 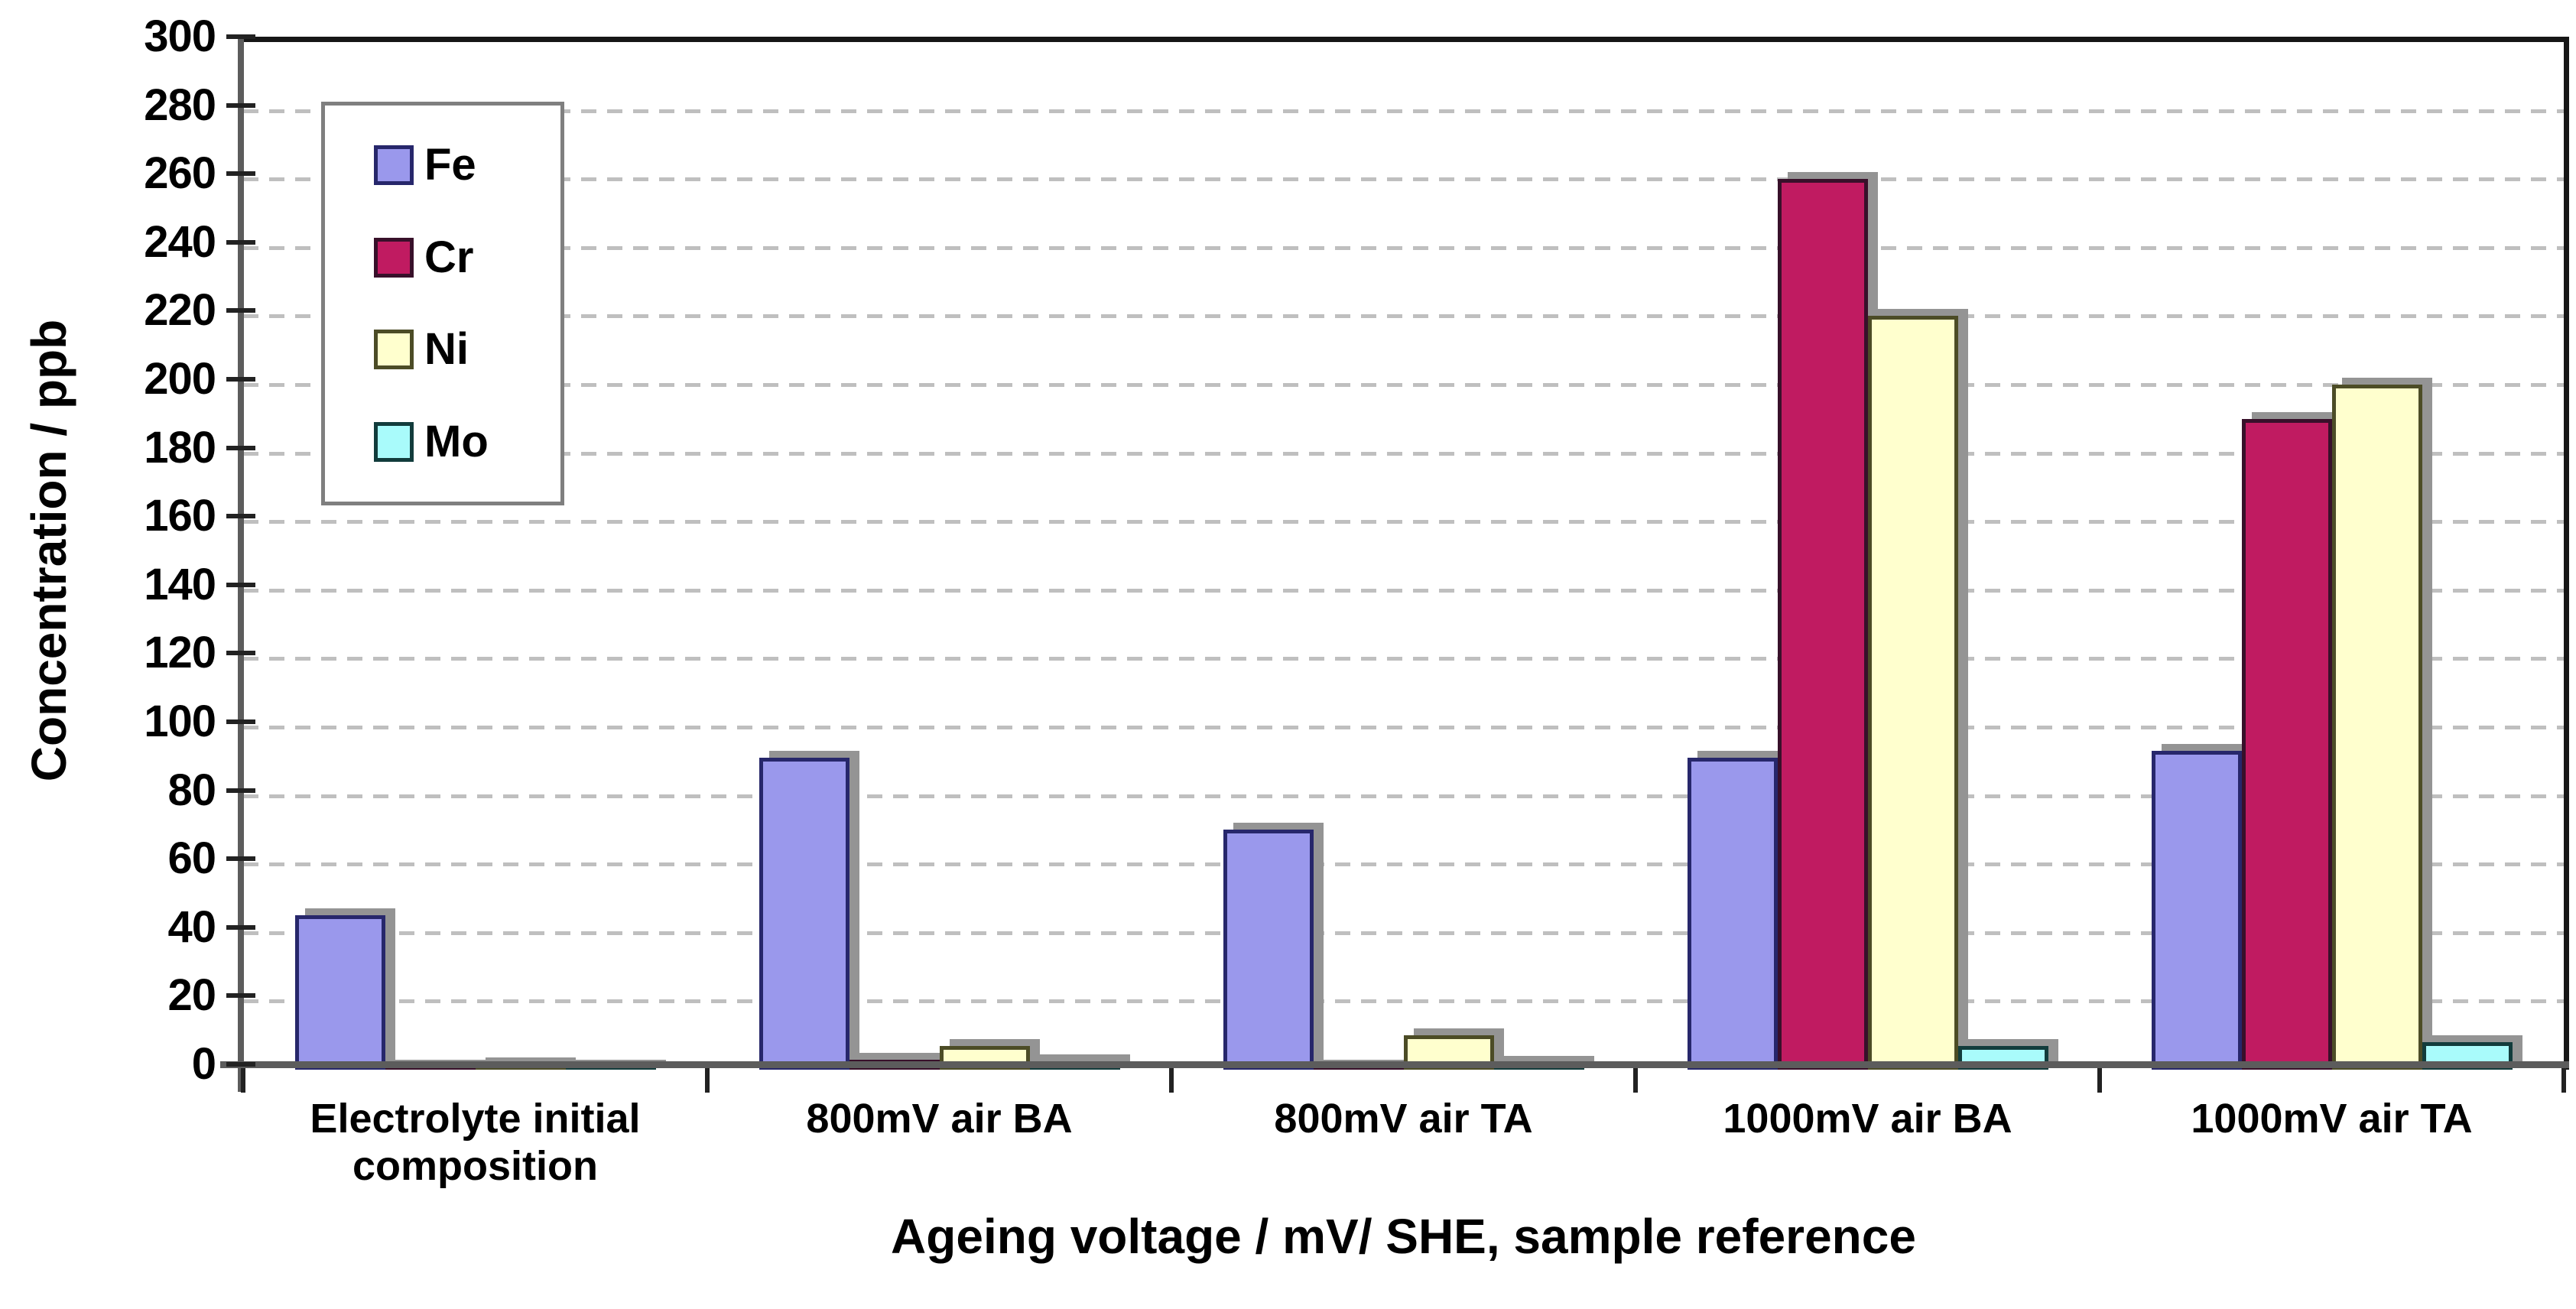 I want to click on y-tick-label-160: 160, so click(x=180, y=516).